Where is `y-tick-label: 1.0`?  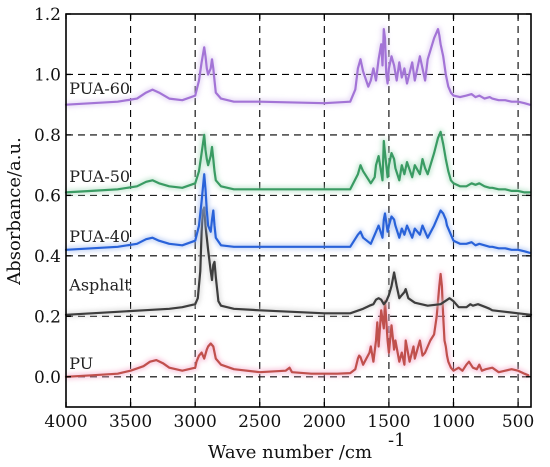
y-tick-label: 1.0 is located at coordinates (47, 75).